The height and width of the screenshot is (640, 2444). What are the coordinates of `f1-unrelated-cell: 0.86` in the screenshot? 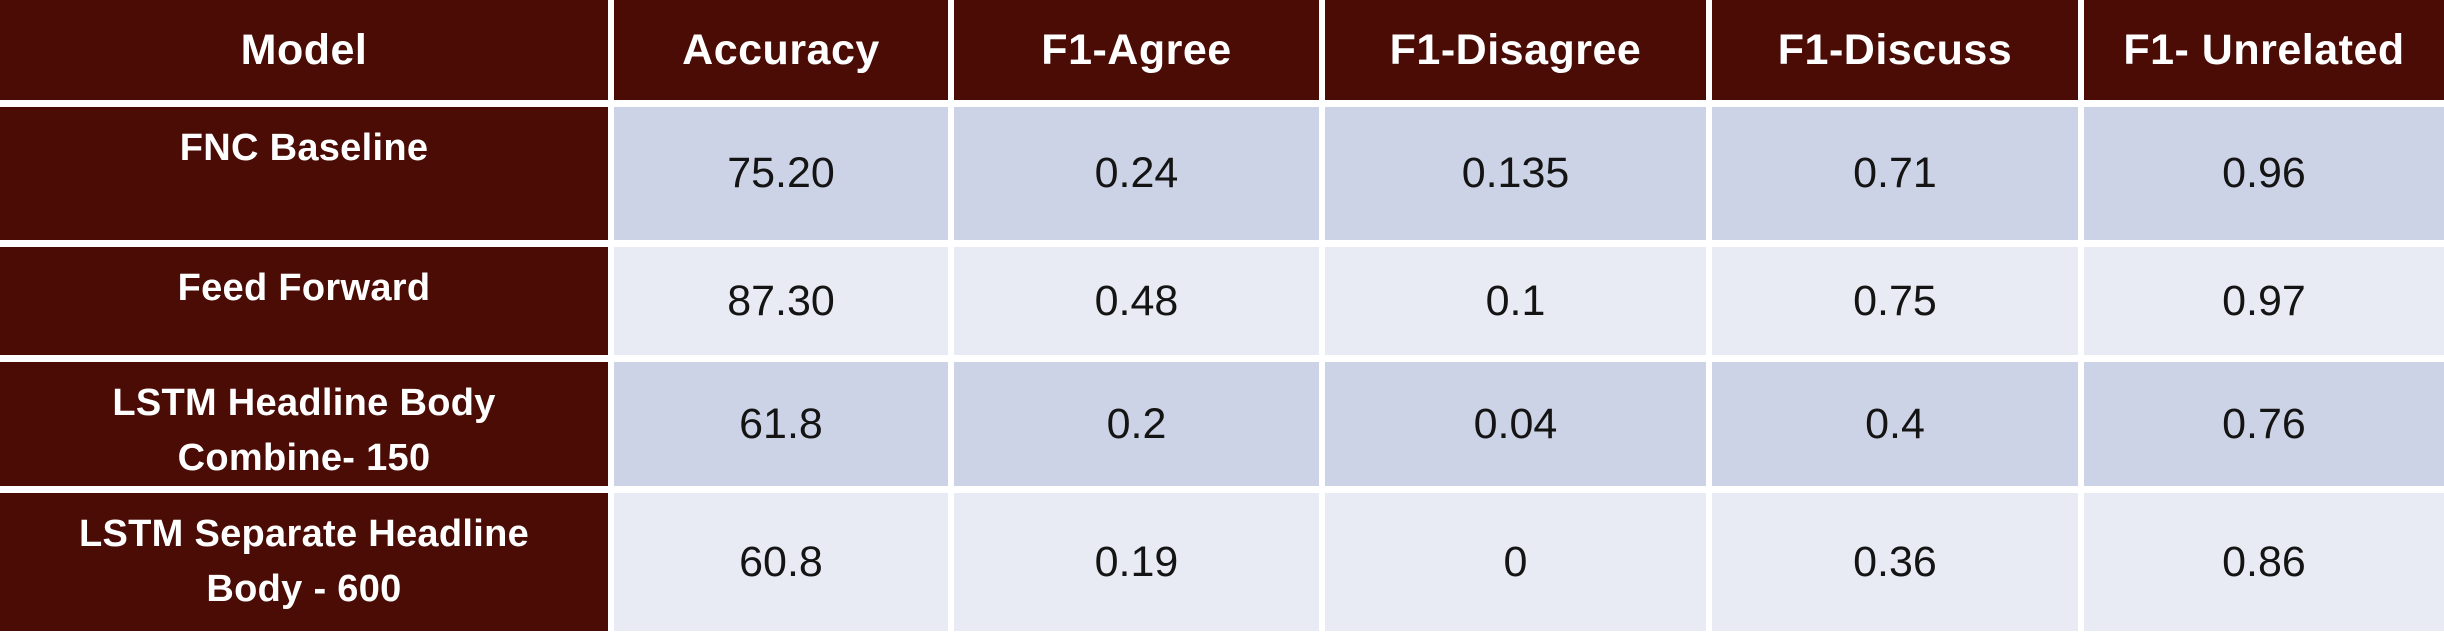 It's located at (2261, 559).